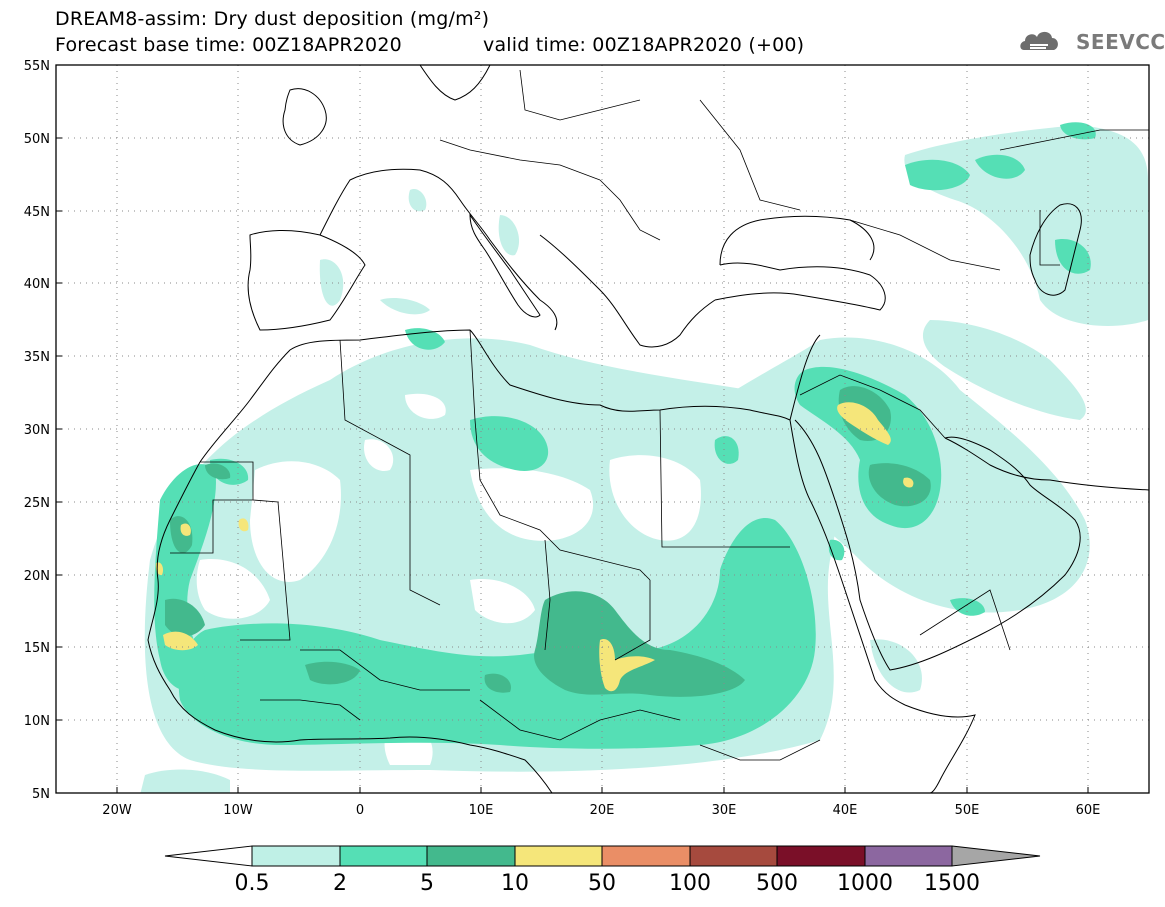 The height and width of the screenshot is (907, 1165). What do you see at coordinates (228, 45) in the screenshot?
I see `forecast-base-time: Forecast base time: 00Z18APR2020` at bounding box center [228, 45].